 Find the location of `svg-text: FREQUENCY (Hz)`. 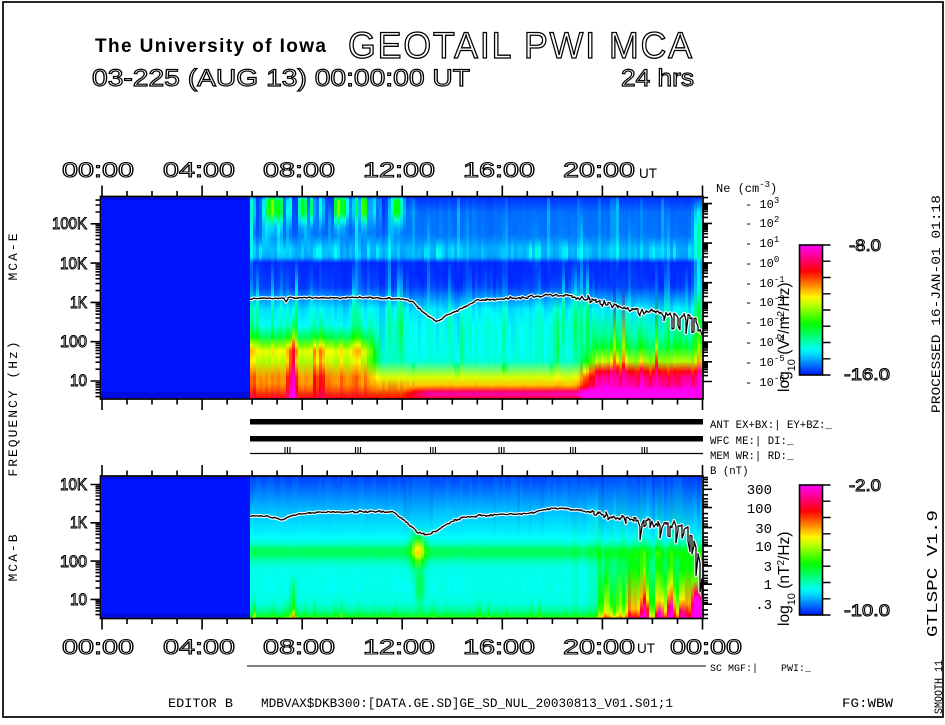

svg-text: FREQUENCY (Hz) is located at coordinates (13, 407).